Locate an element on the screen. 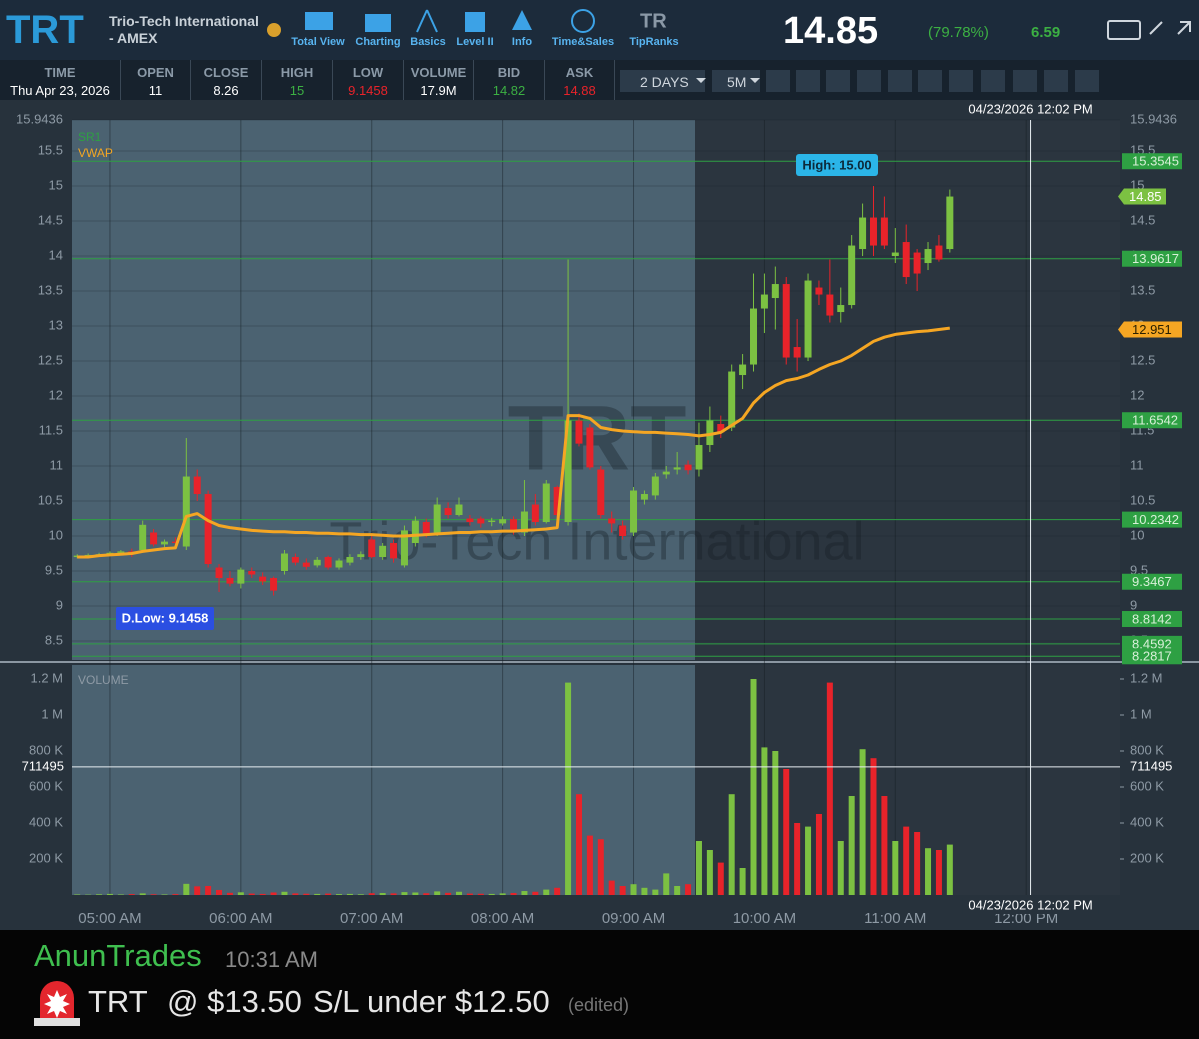 The height and width of the screenshot is (1039, 1199). y-tick-label: 11 is located at coordinates (57, 464).